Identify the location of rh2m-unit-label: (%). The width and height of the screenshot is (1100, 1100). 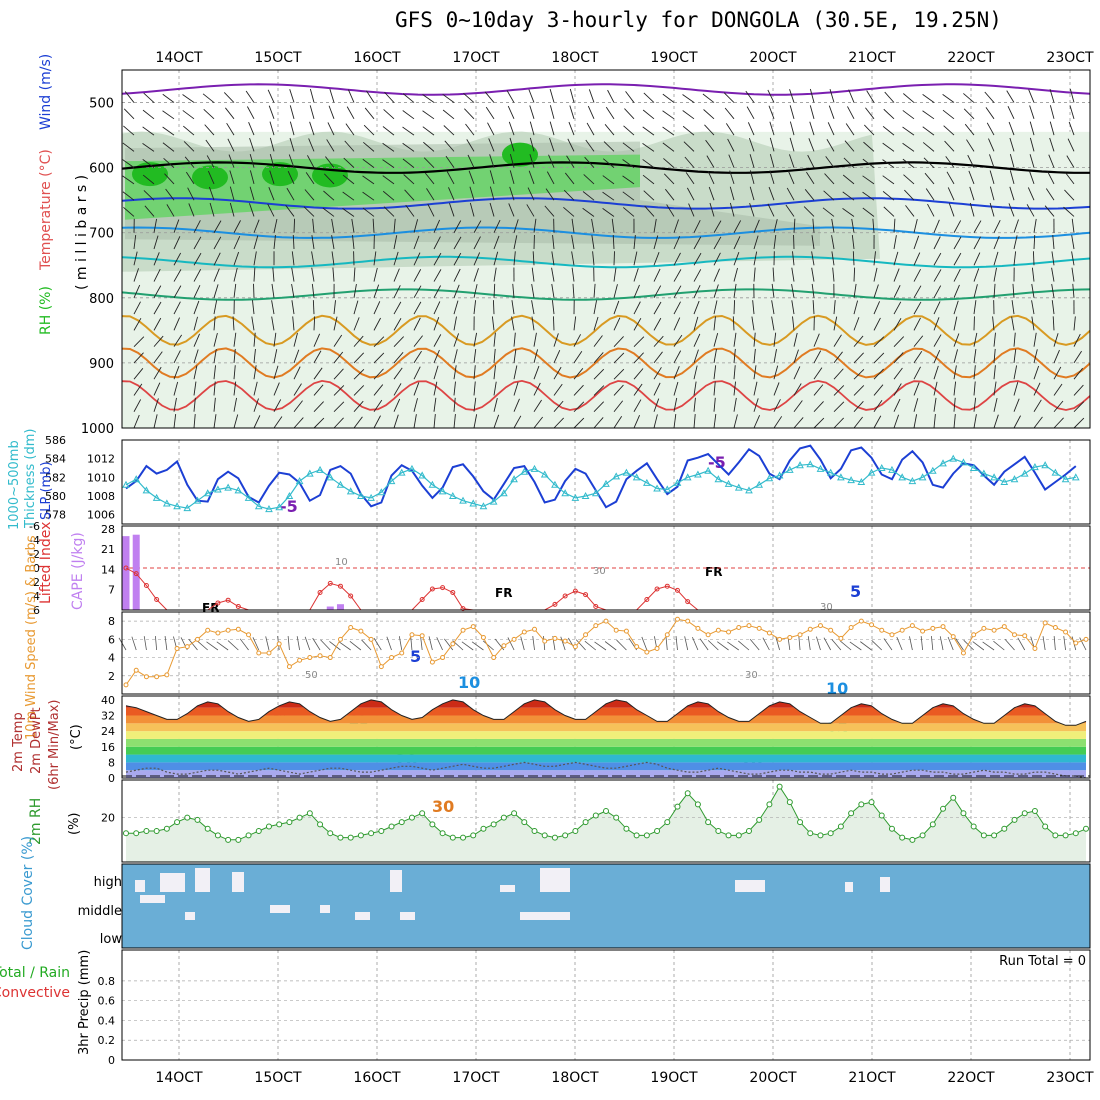
(74, 824).